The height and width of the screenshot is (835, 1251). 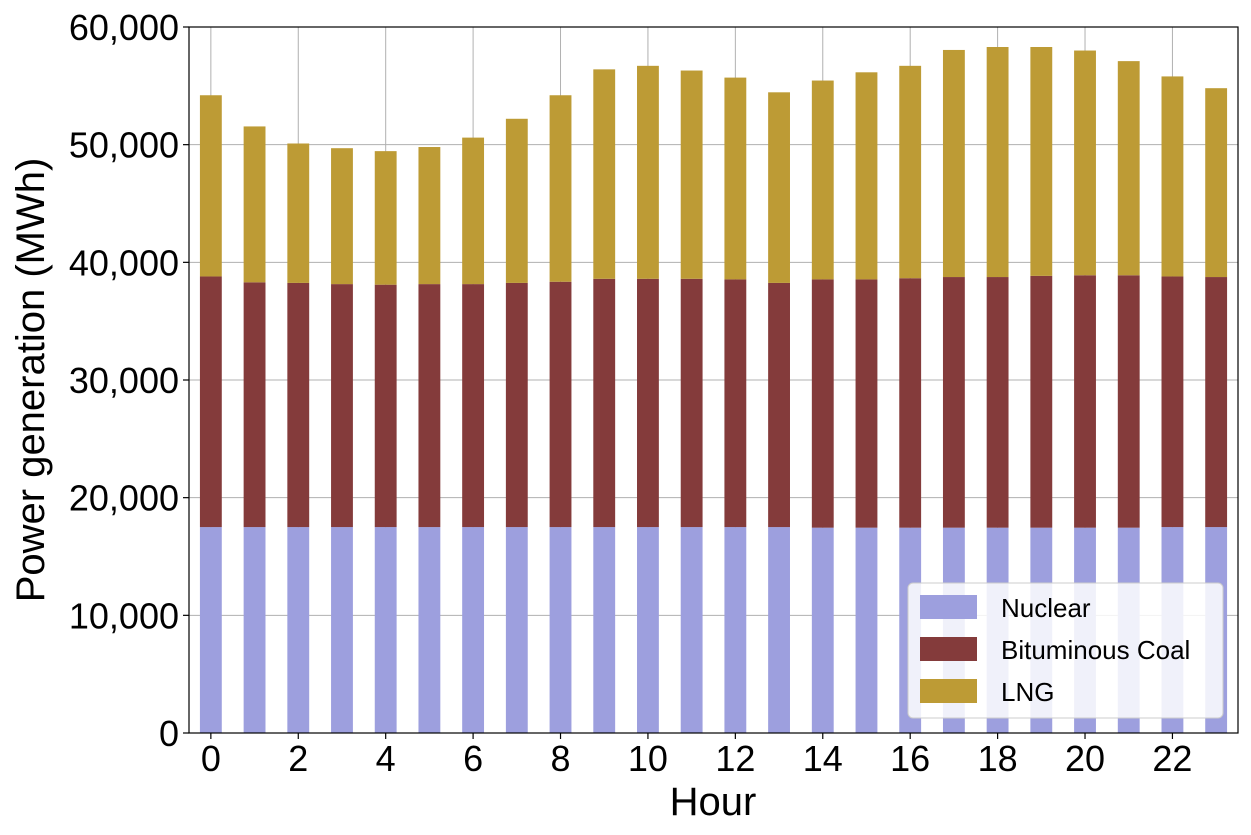 I want to click on legend: Nuclear Bituminous Coal LNG, so click(x=1065, y=650).